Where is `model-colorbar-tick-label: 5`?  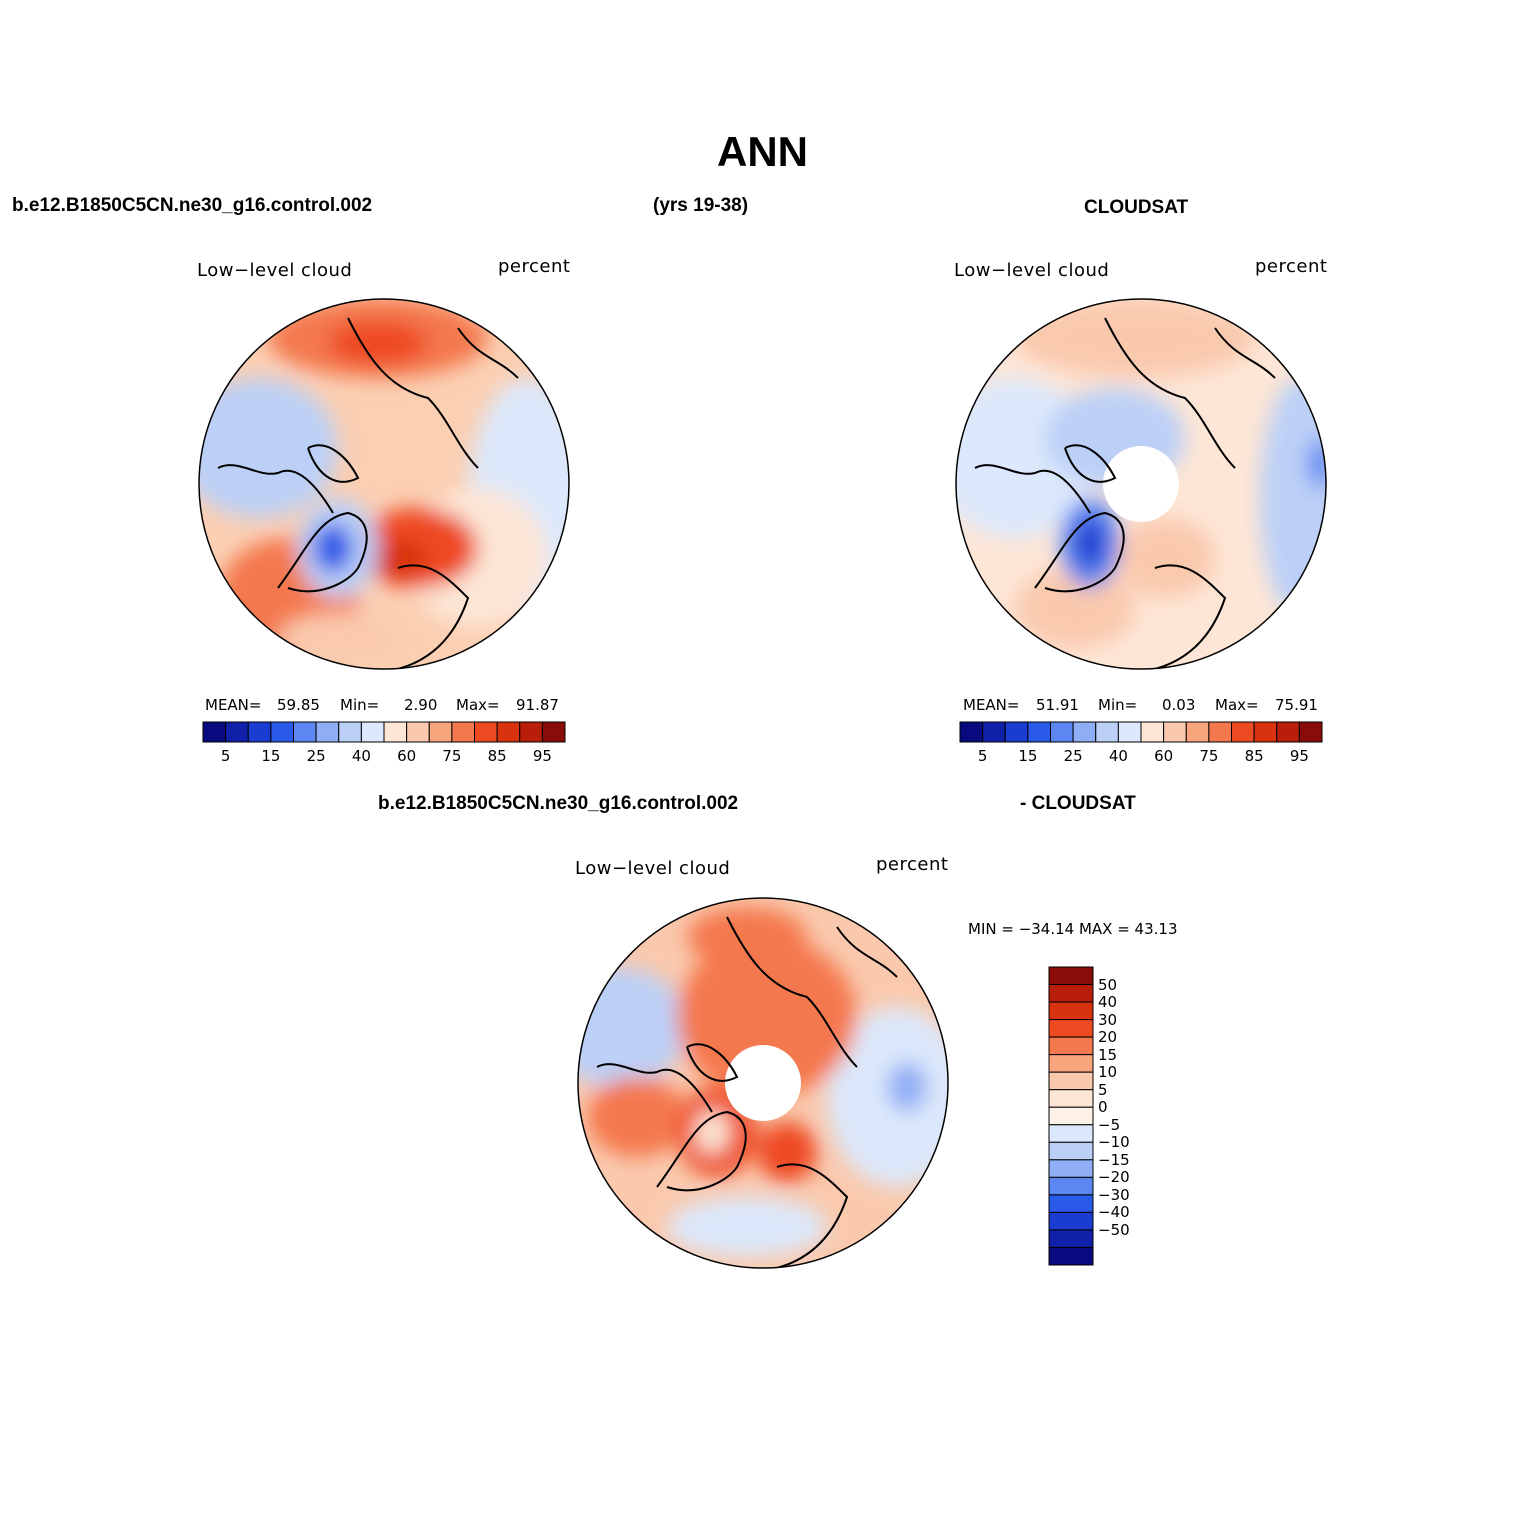 model-colorbar-tick-label: 5 is located at coordinates (225, 756).